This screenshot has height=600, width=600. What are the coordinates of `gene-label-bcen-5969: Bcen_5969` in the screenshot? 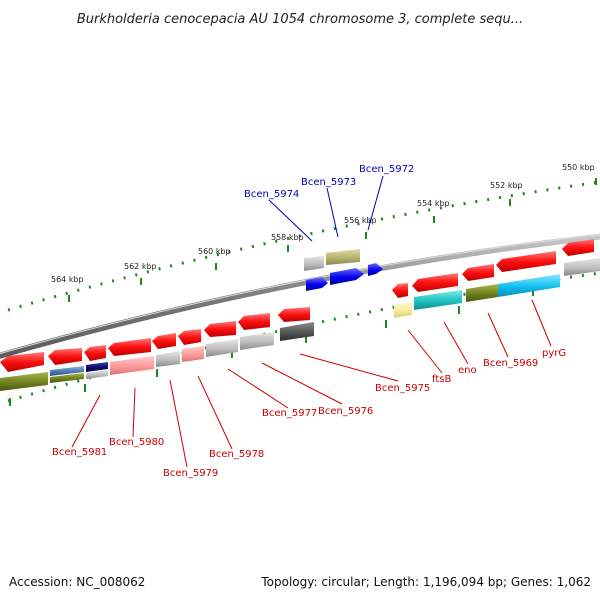 It's located at (510, 363).